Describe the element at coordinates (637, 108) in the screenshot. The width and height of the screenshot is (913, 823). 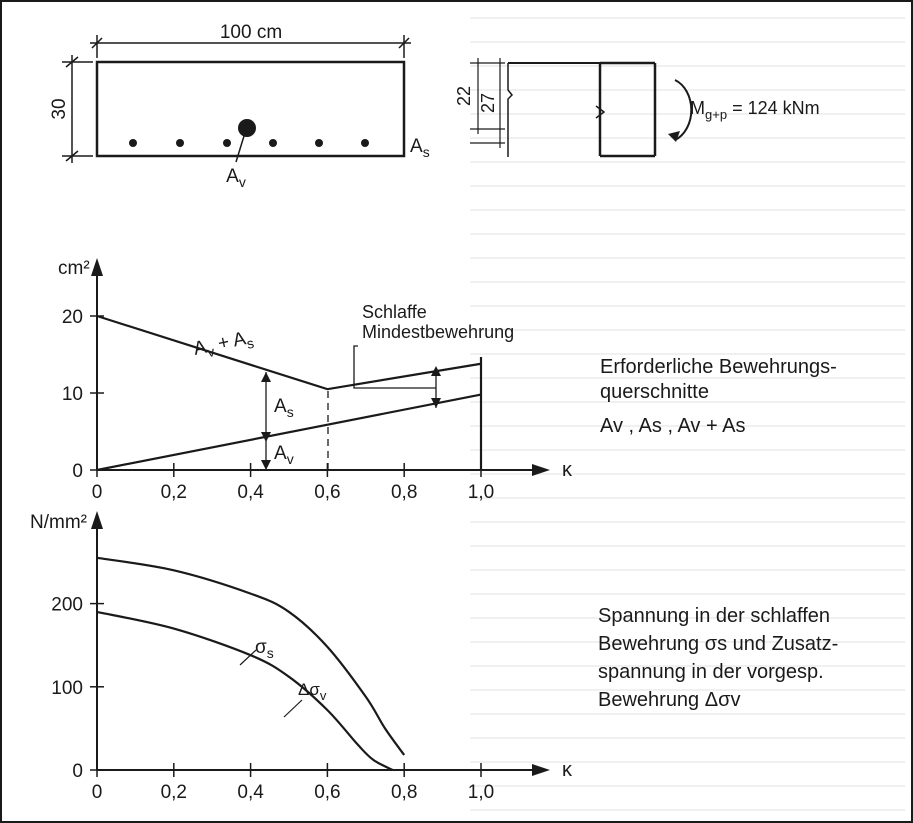
I see `side-section: 22 27 Mg+p = 124 kNm` at that location.